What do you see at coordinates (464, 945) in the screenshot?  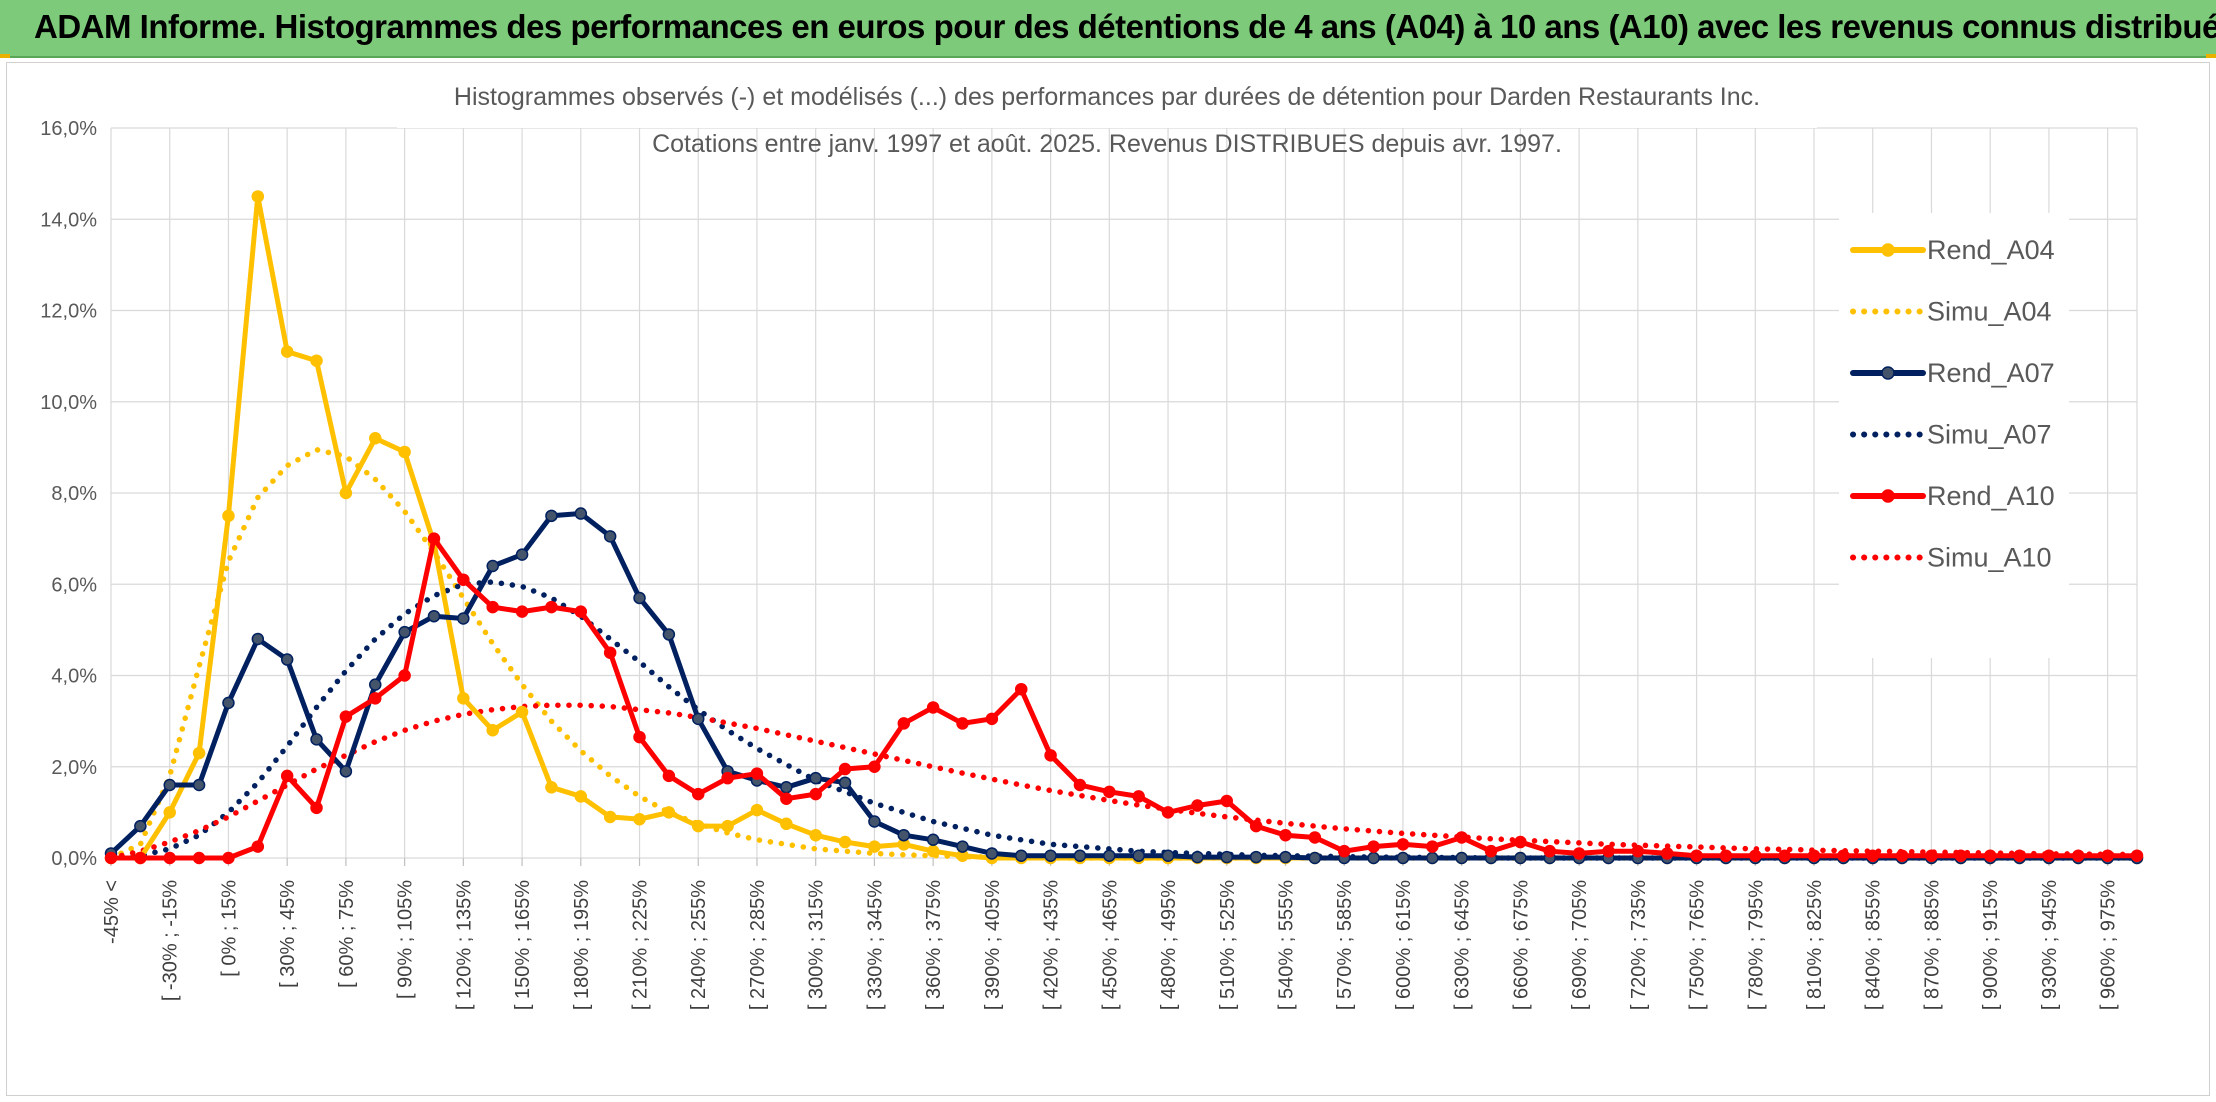 I see `x-tick-label: [ 120% ; 135%` at bounding box center [464, 945].